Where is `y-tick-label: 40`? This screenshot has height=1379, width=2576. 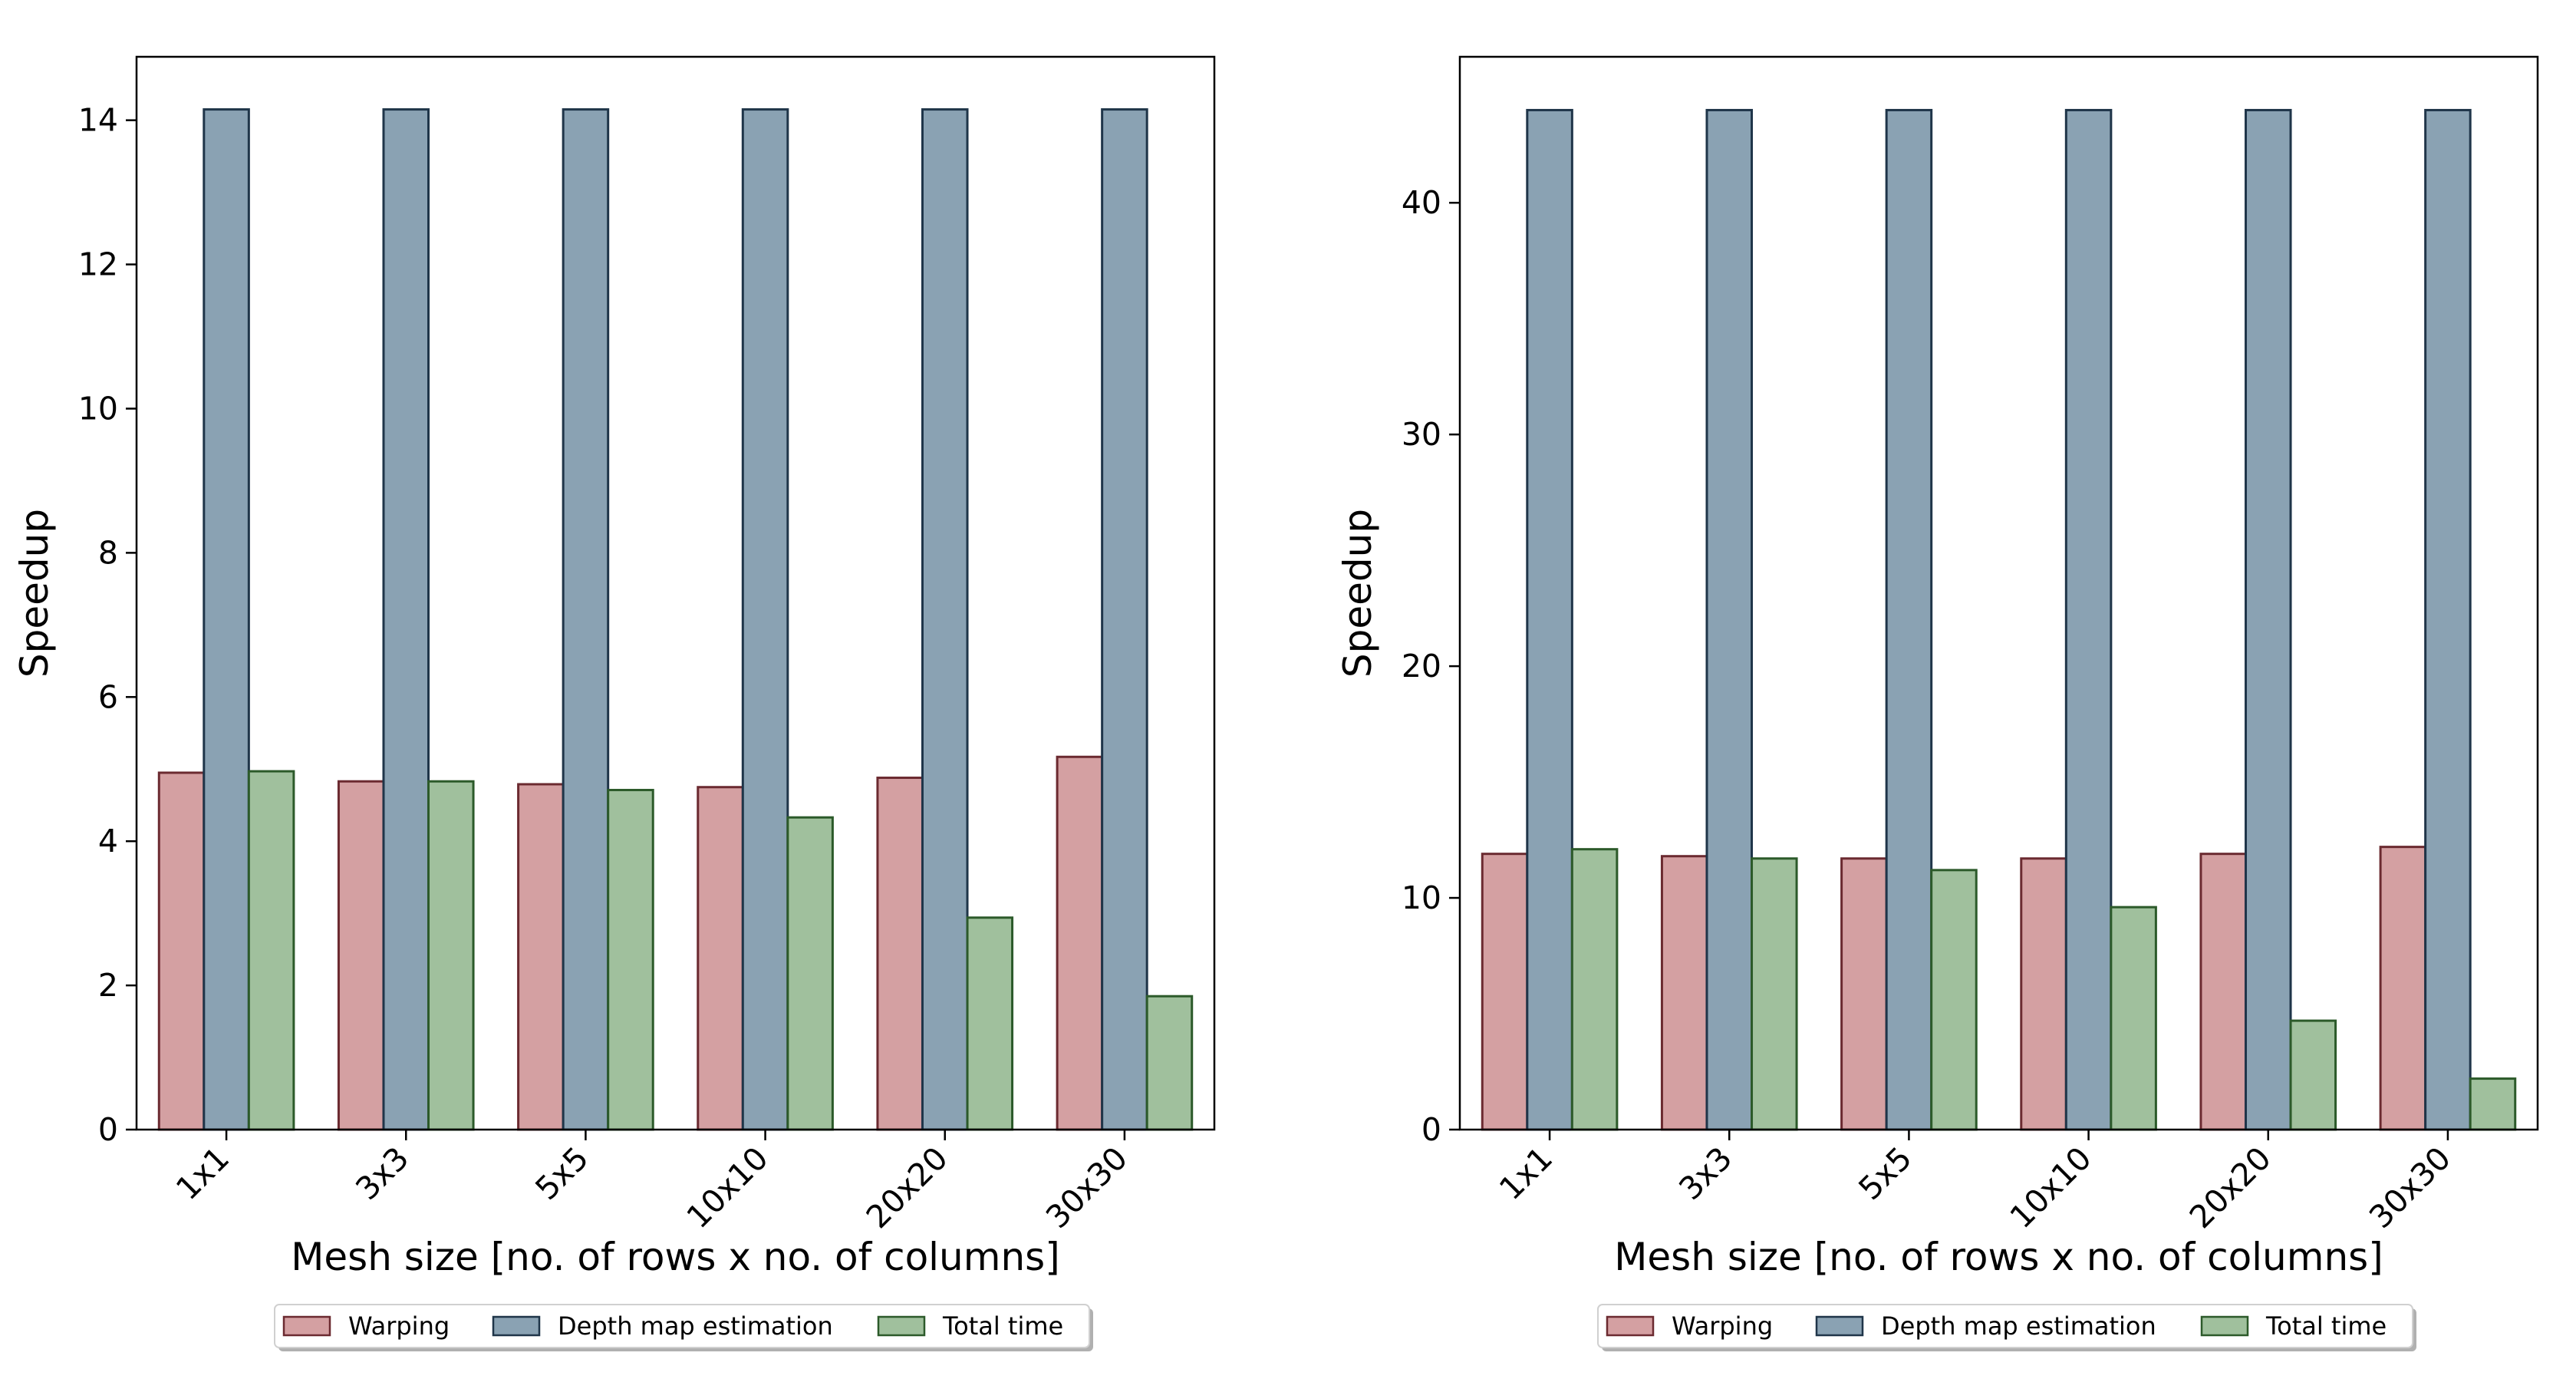 y-tick-label: 40 is located at coordinates (1421, 202).